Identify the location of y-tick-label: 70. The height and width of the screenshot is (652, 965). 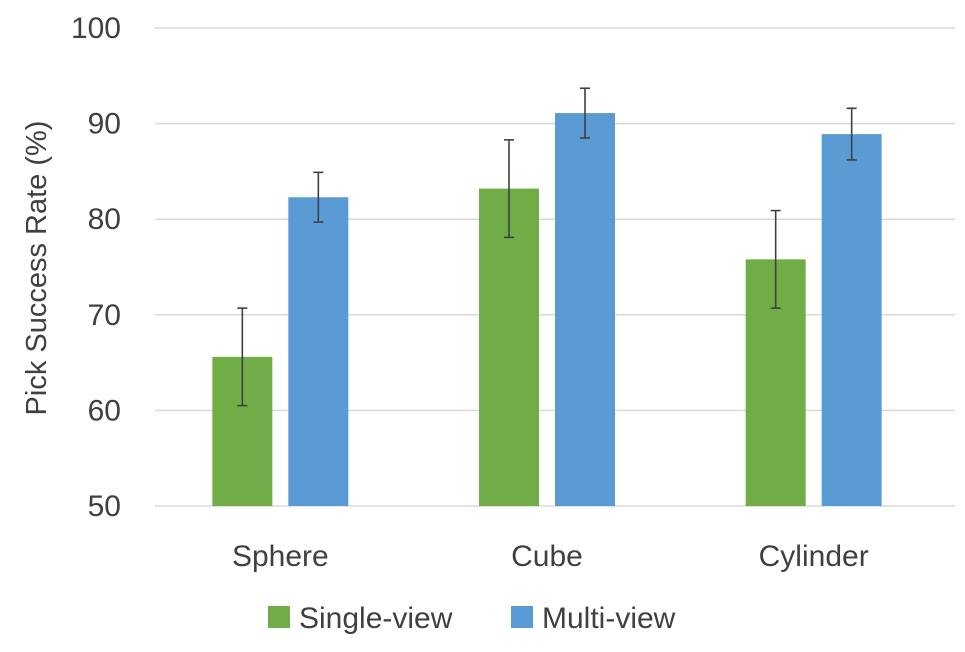
(104, 315).